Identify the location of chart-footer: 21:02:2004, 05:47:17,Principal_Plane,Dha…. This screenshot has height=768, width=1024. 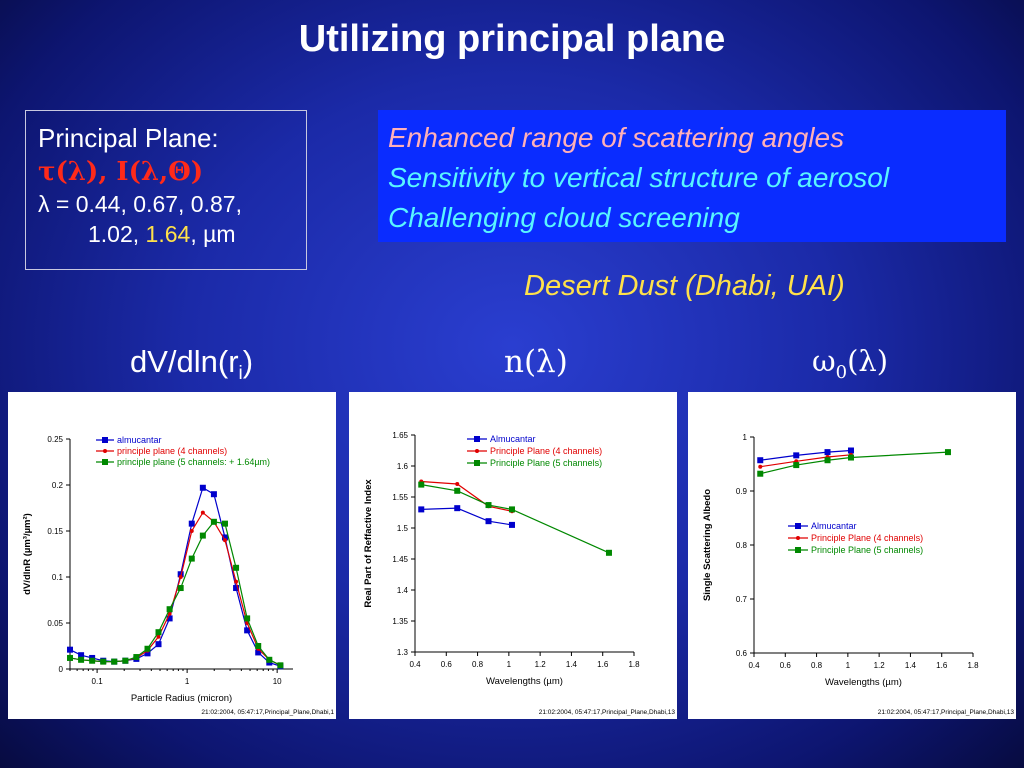
(607, 712).